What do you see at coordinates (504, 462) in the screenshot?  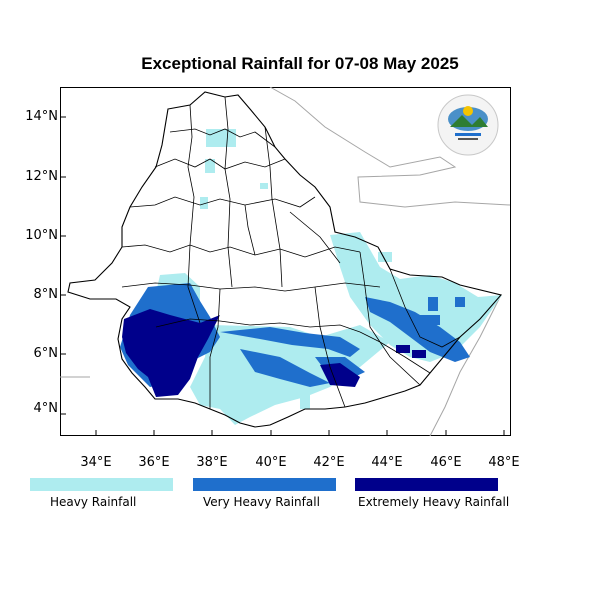 I see `x-tick-48e: 48°E` at bounding box center [504, 462].